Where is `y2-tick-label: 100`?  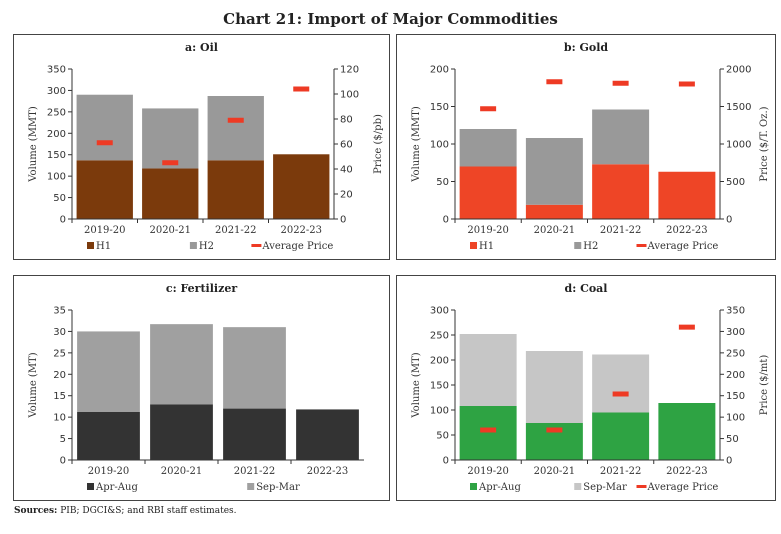 y2-tick-label: 100 is located at coordinates (735, 418).